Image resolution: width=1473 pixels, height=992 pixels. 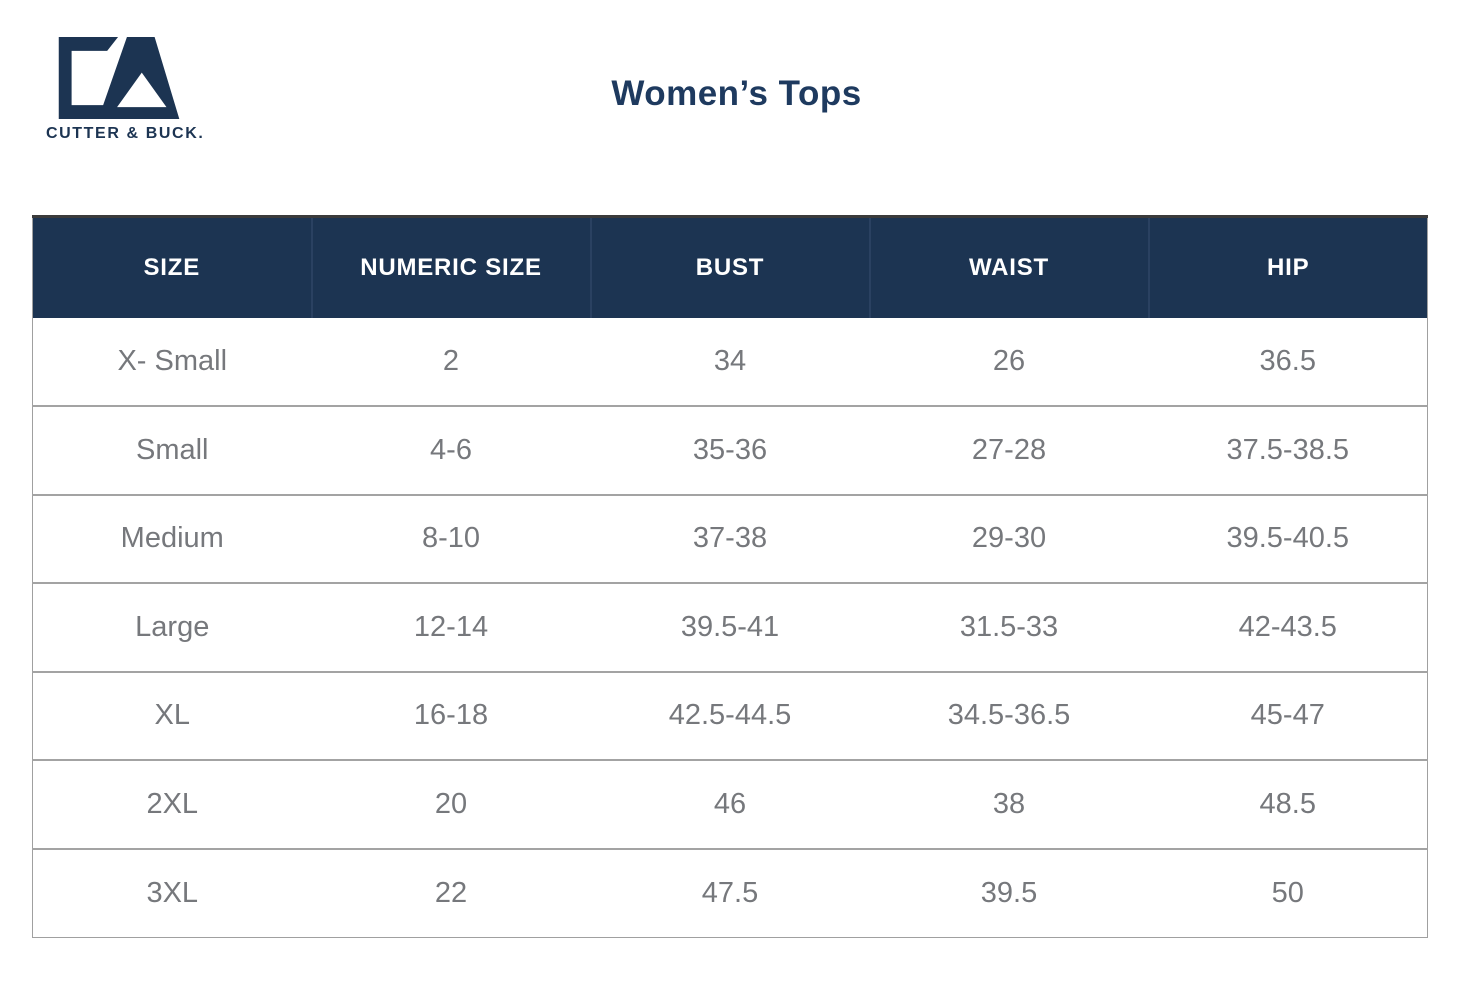 What do you see at coordinates (451, 715) in the screenshot?
I see `cell-xl-numeric-size: 16-18` at bounding box center [451, 715].